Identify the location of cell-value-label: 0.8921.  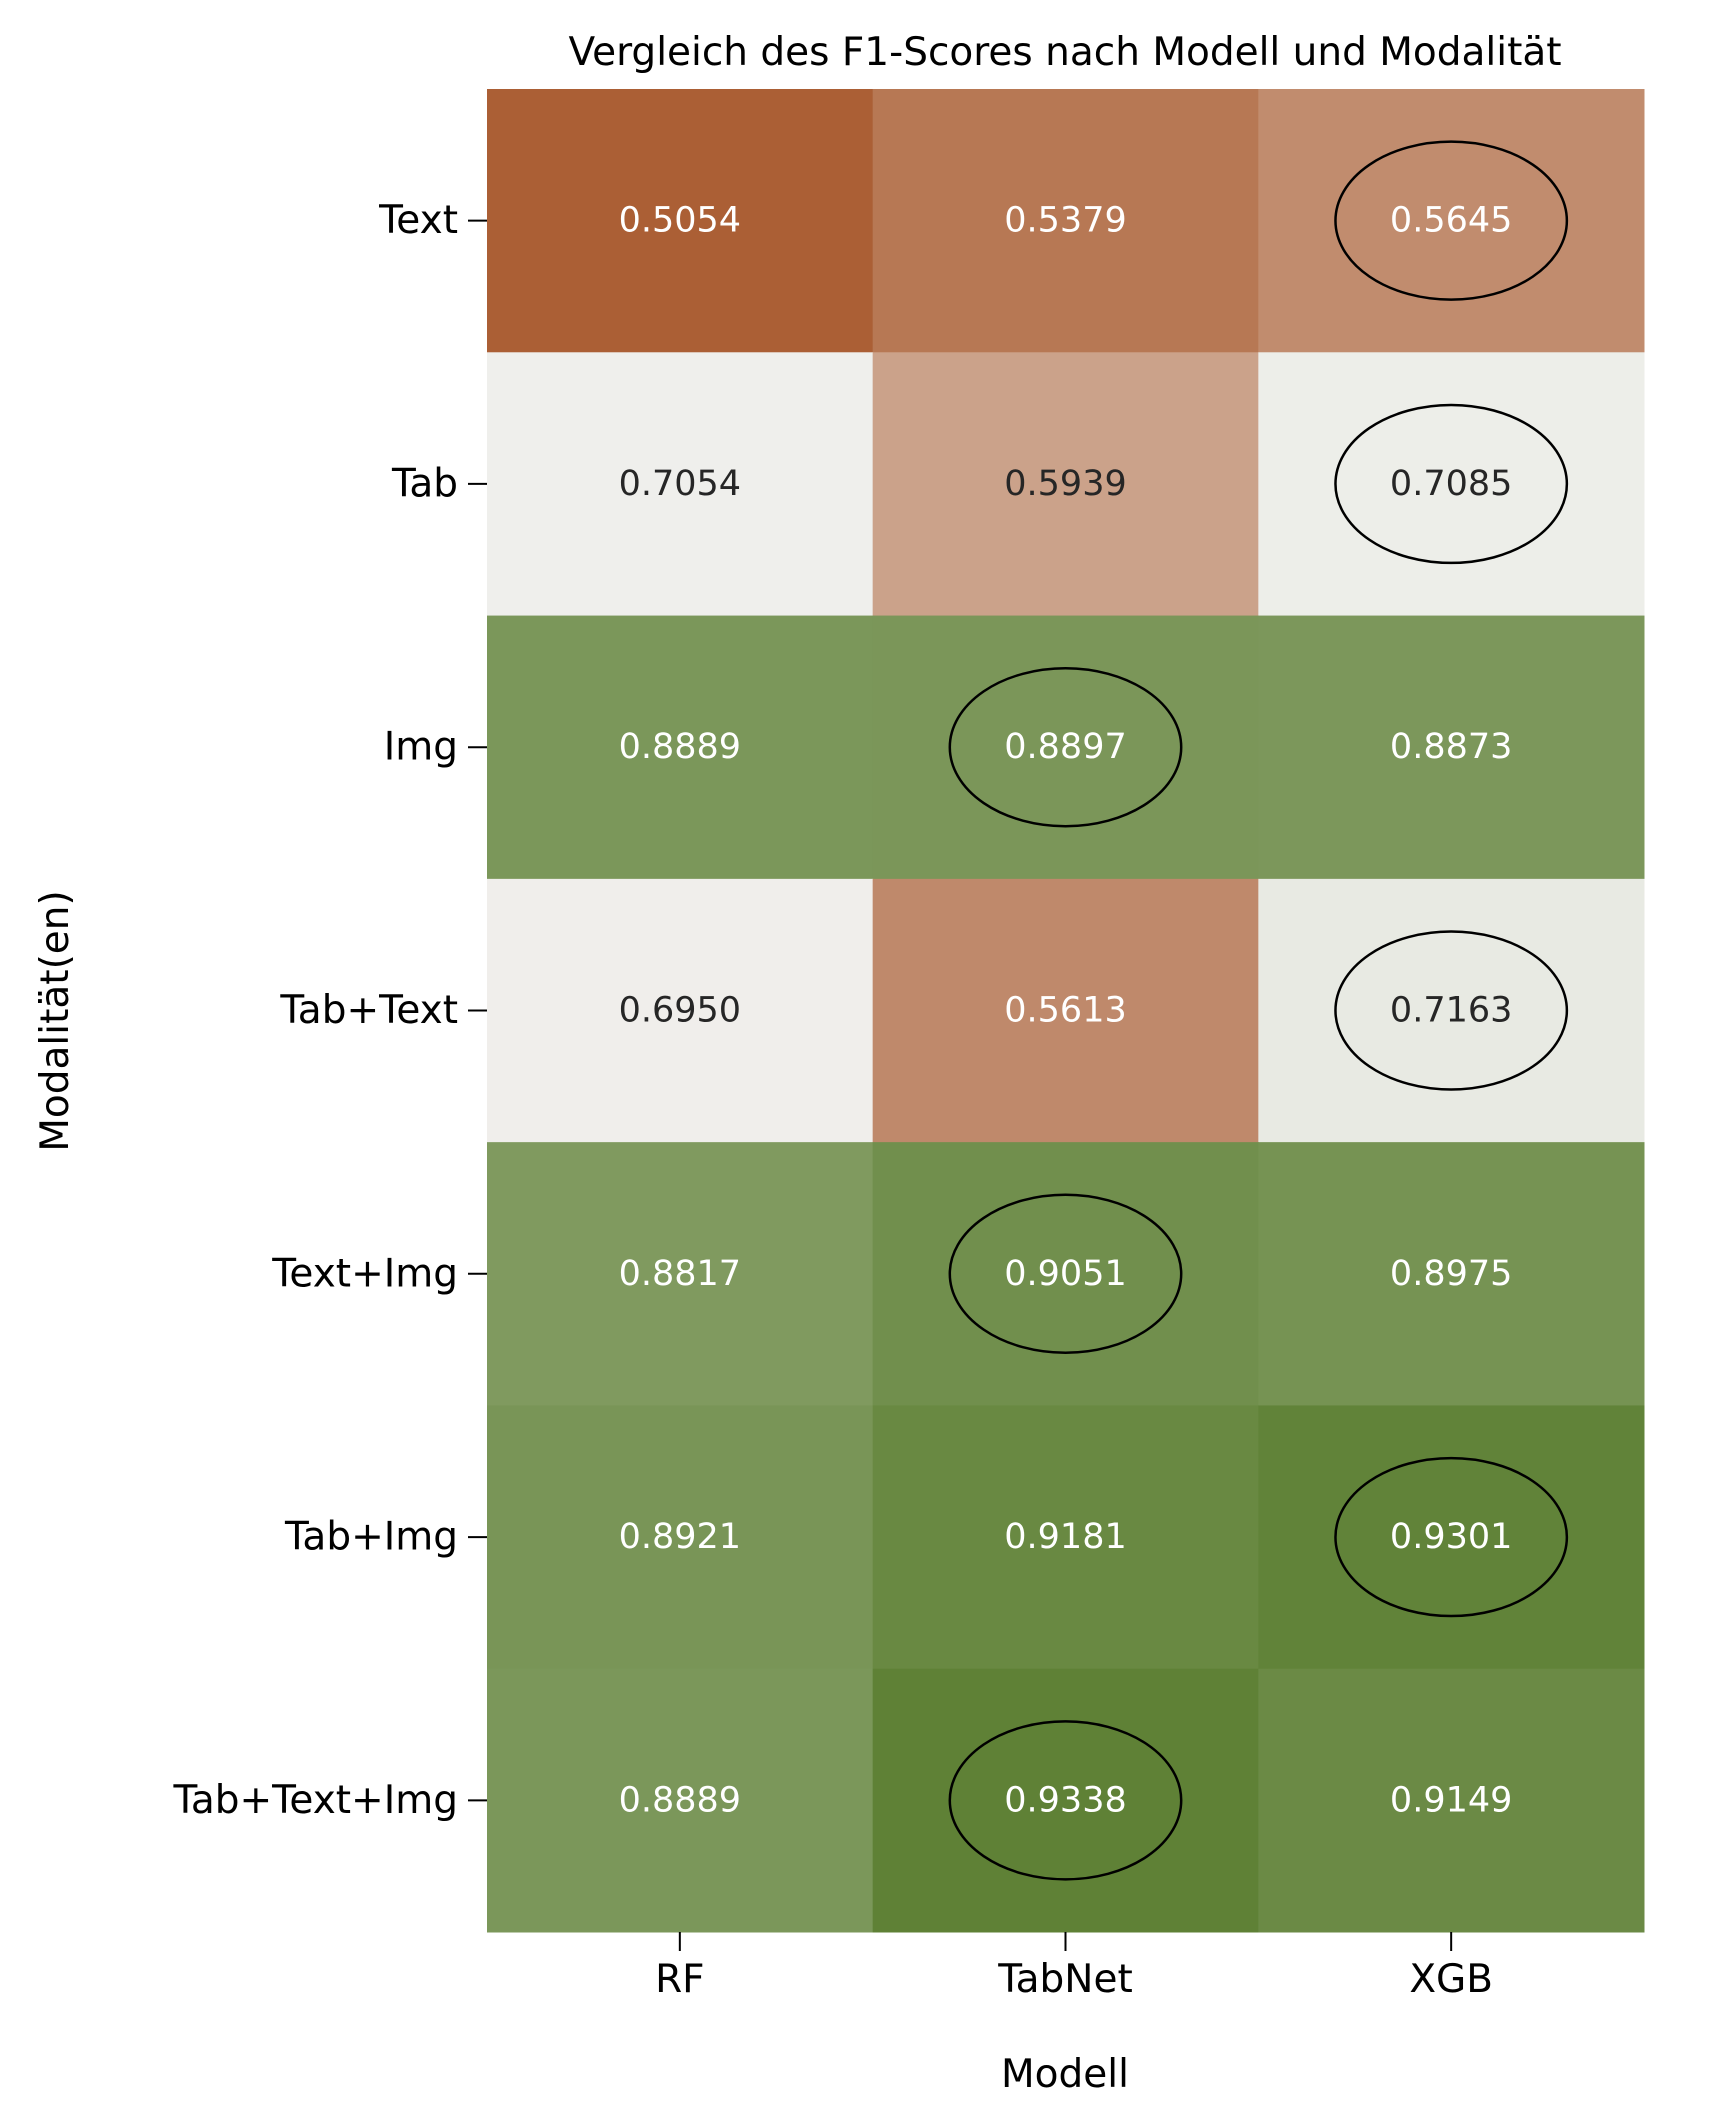
(680, 1537).